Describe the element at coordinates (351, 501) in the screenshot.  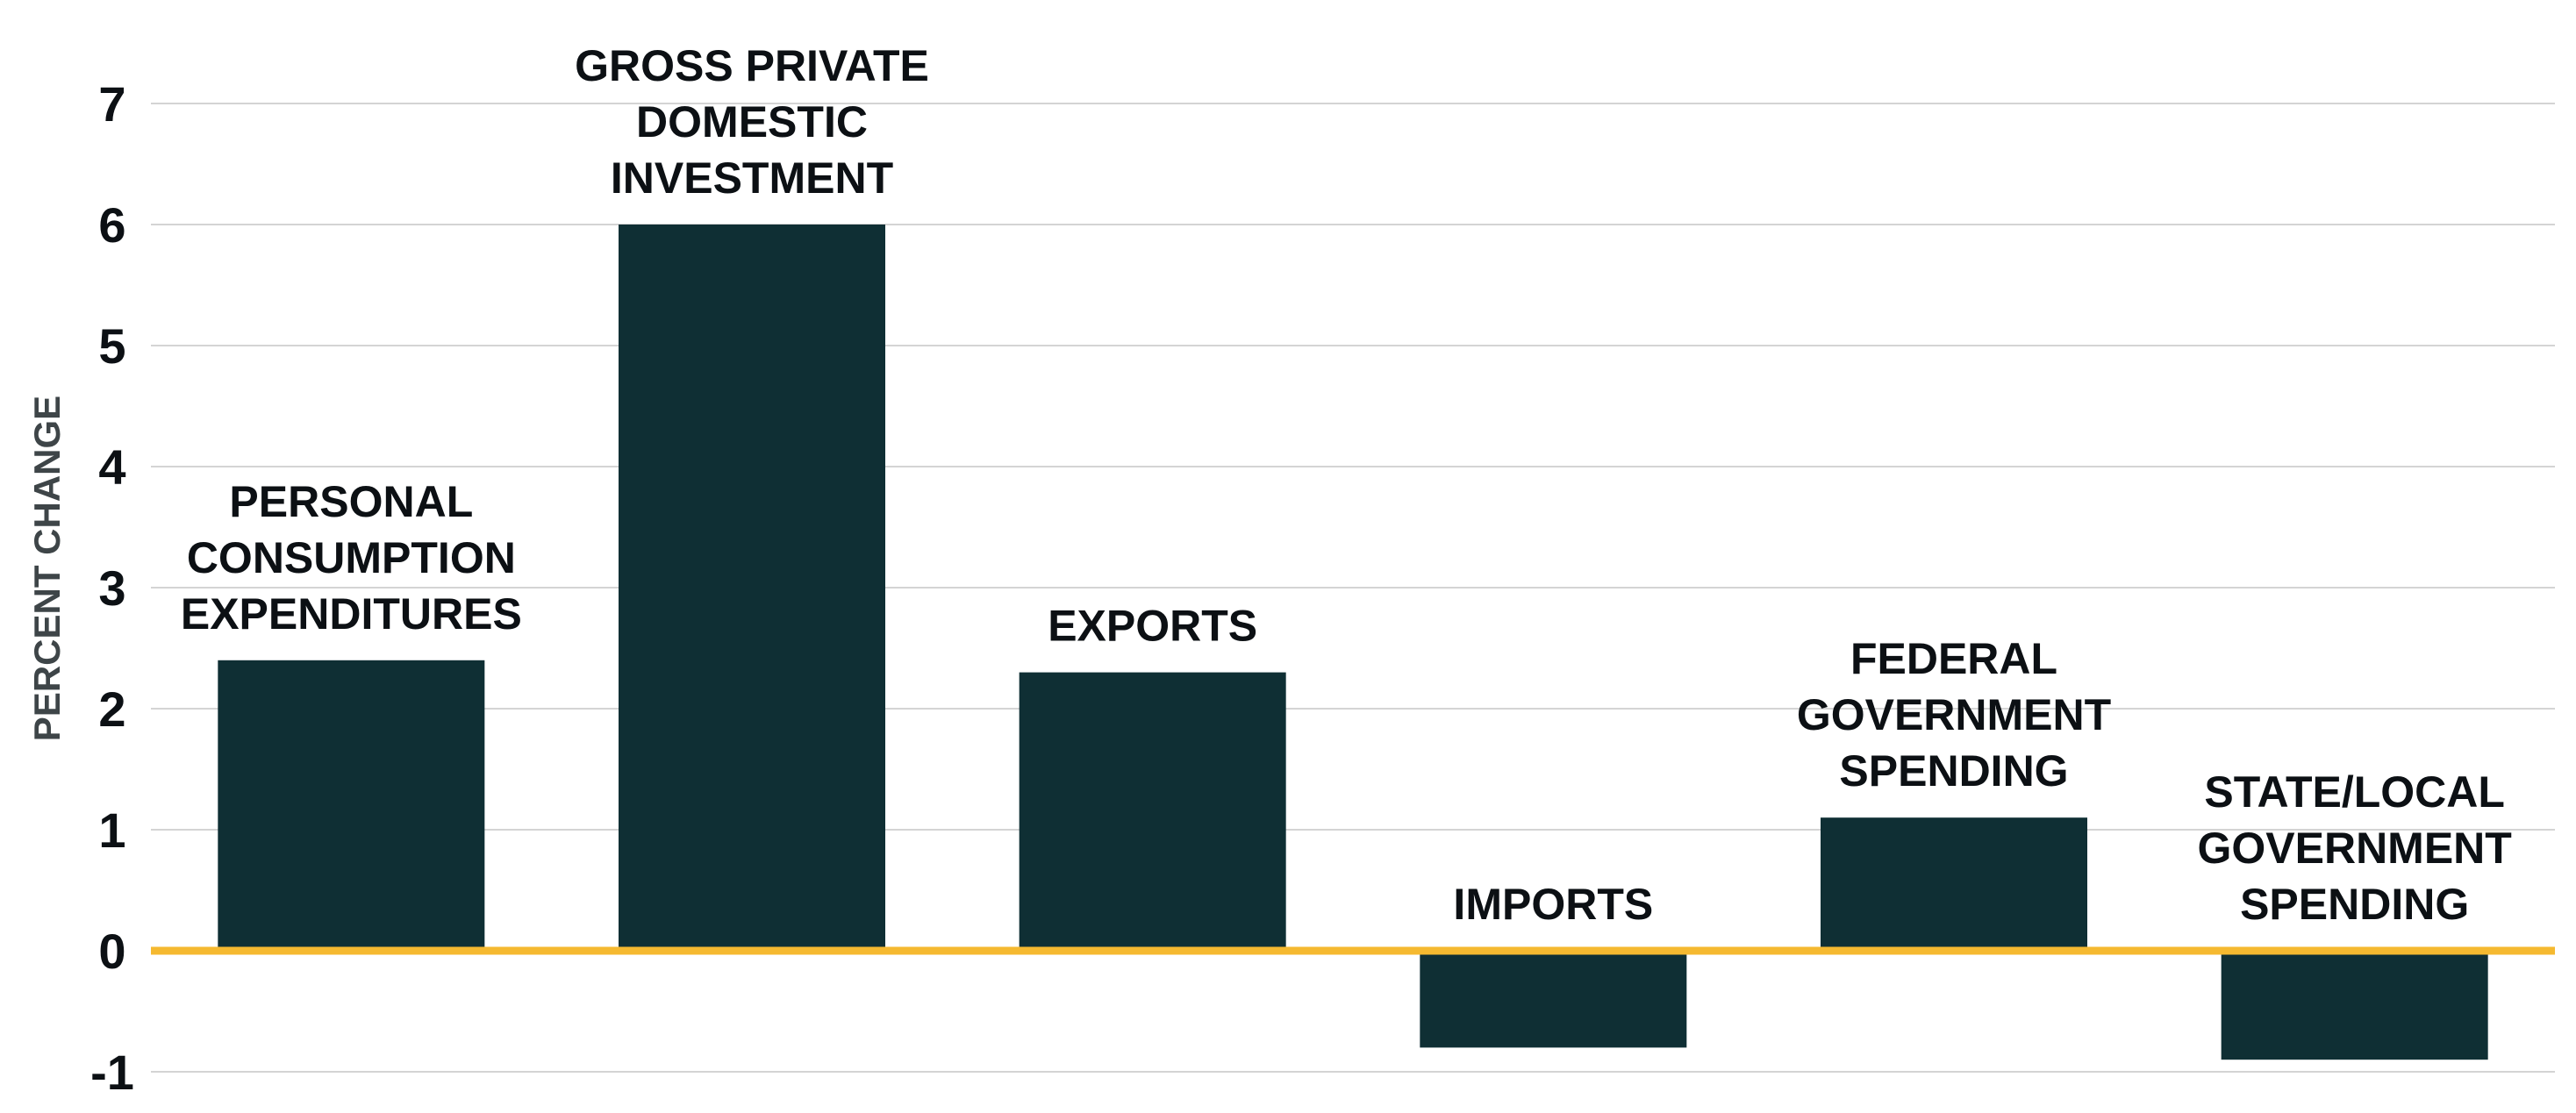
I see `bar-category-label: PERSONAL` at that location.